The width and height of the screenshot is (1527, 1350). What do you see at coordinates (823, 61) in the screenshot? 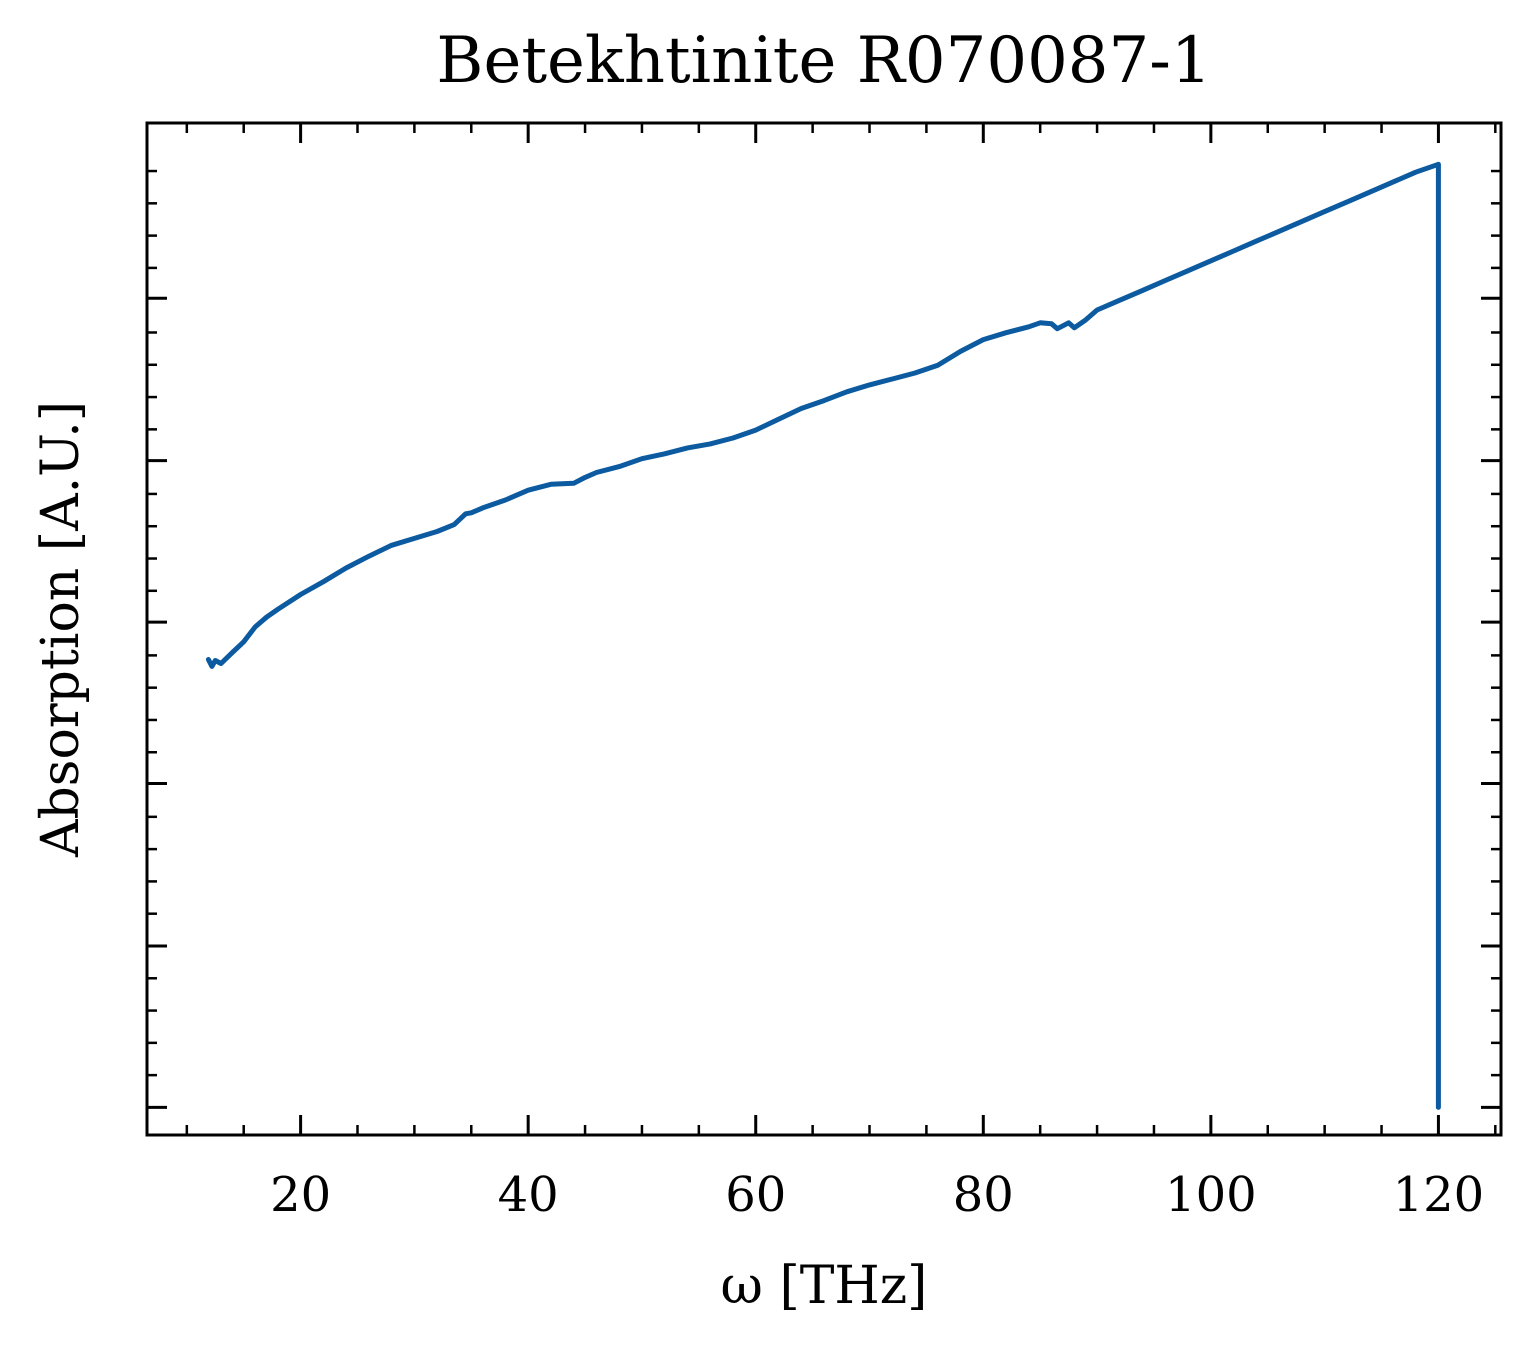
I see `chart-title: Betekhtinite R070087-1` at bounding box center [823, 61].